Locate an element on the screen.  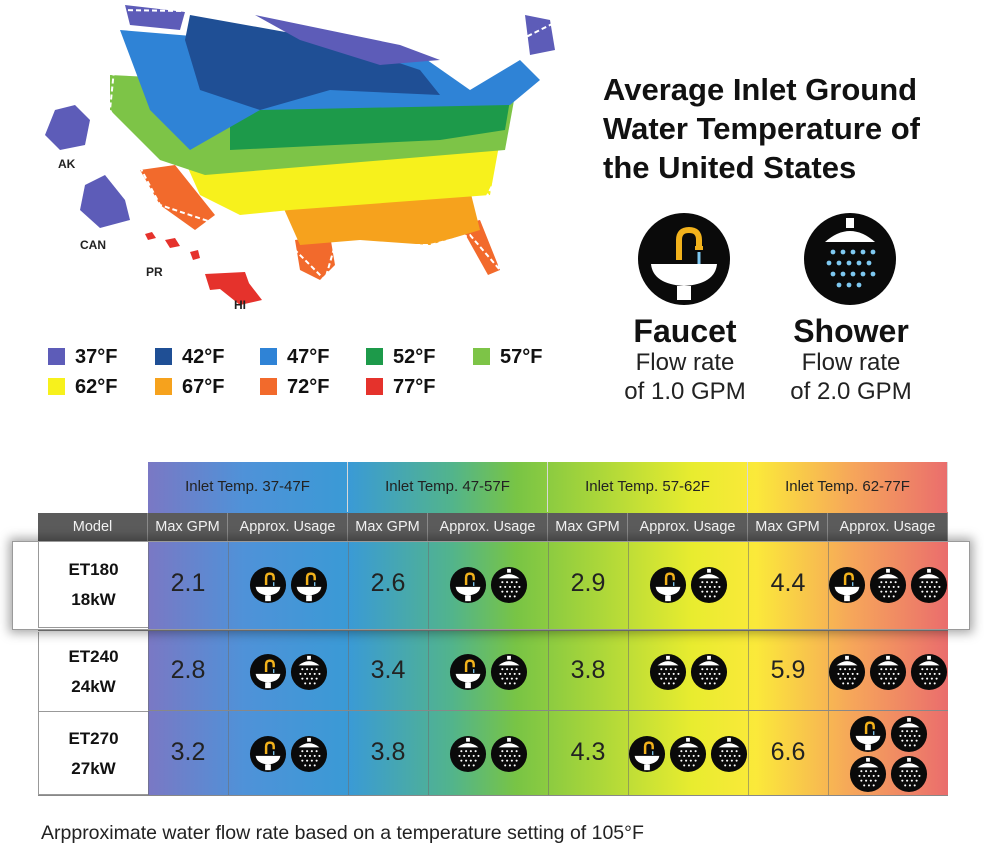
map-outline is located at coordinates (335, 145).